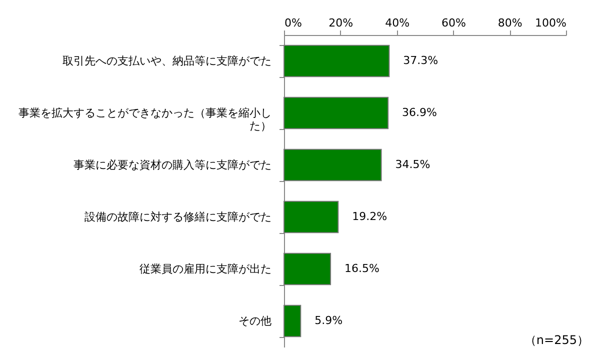 The image size is (600, 361). I want to click on y-tick-label: 設備の故障に対する修繕に支障がでた, so click(178, 217).